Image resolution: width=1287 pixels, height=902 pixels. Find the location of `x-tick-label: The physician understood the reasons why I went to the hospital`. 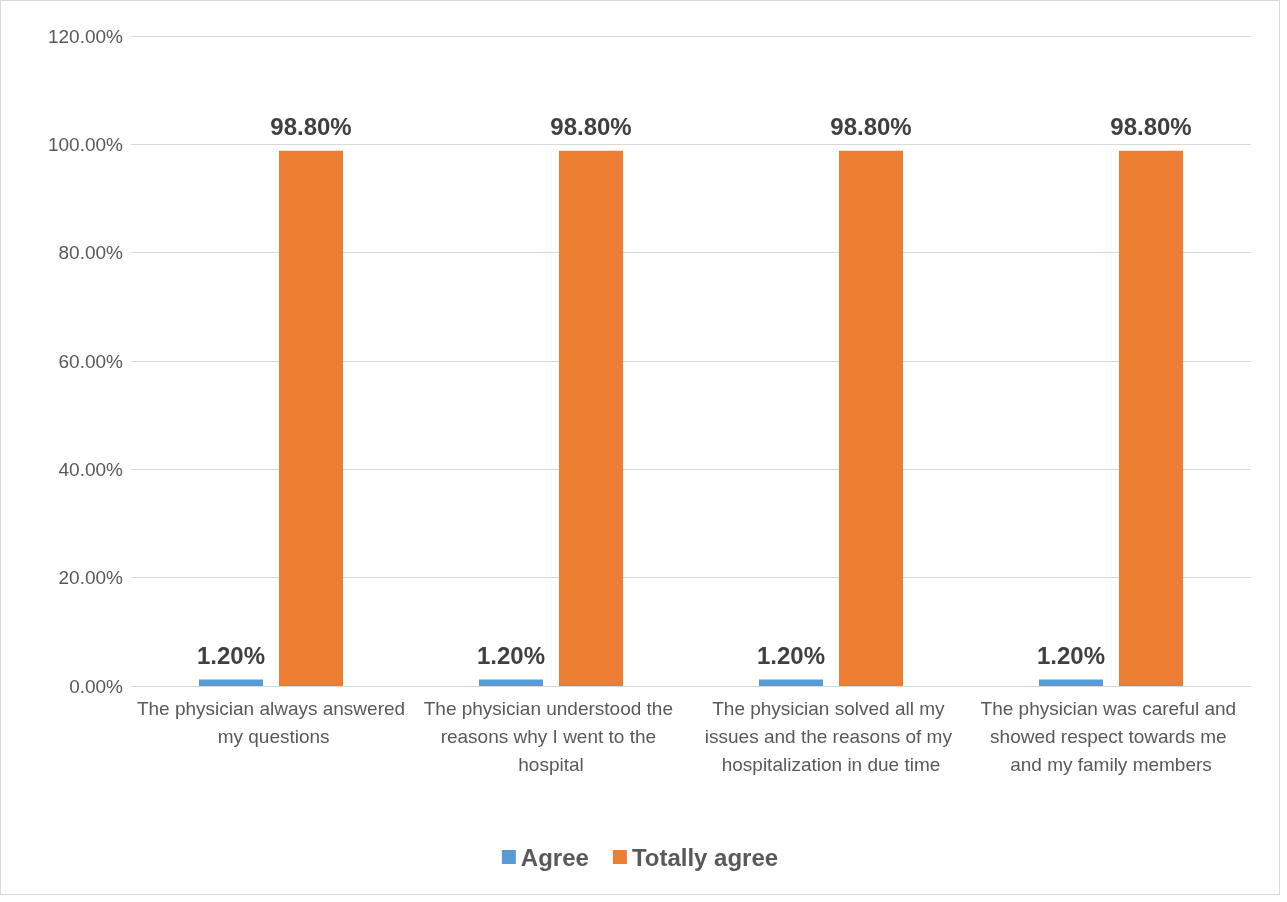

x-tick-label: The physician understood the reasons why I went to the hospital is located at coordinates (551, 736).